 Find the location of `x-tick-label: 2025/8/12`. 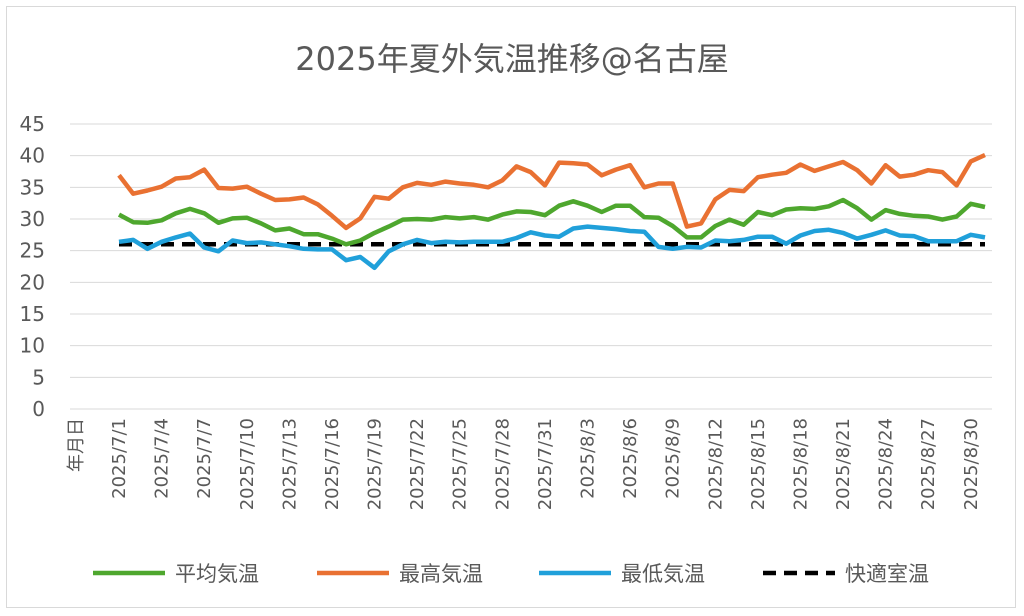

x-tick-label: 2025/8/12 is located at coordinates (715, 464).